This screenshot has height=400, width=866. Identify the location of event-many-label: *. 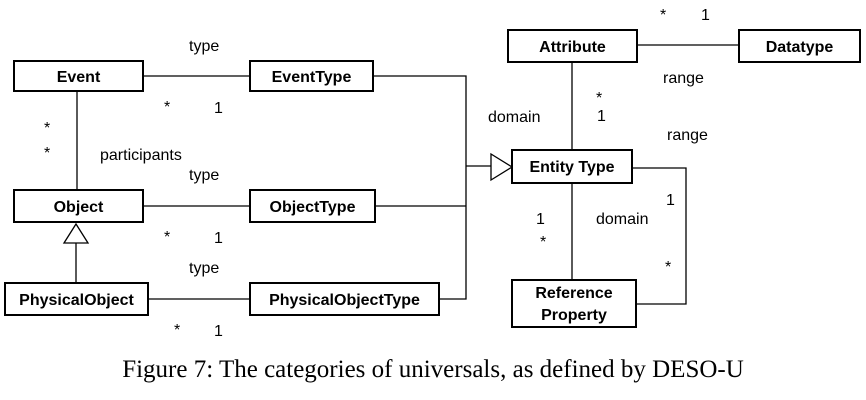
(167, 107).